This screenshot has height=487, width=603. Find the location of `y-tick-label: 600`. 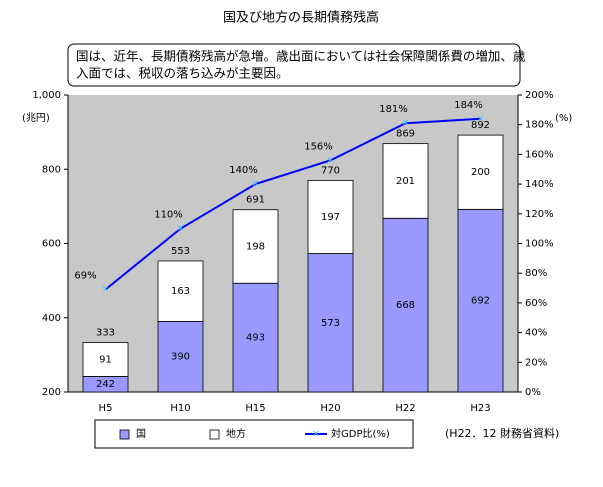

y-tick-label: 600 is located at coordinates (51, 244).